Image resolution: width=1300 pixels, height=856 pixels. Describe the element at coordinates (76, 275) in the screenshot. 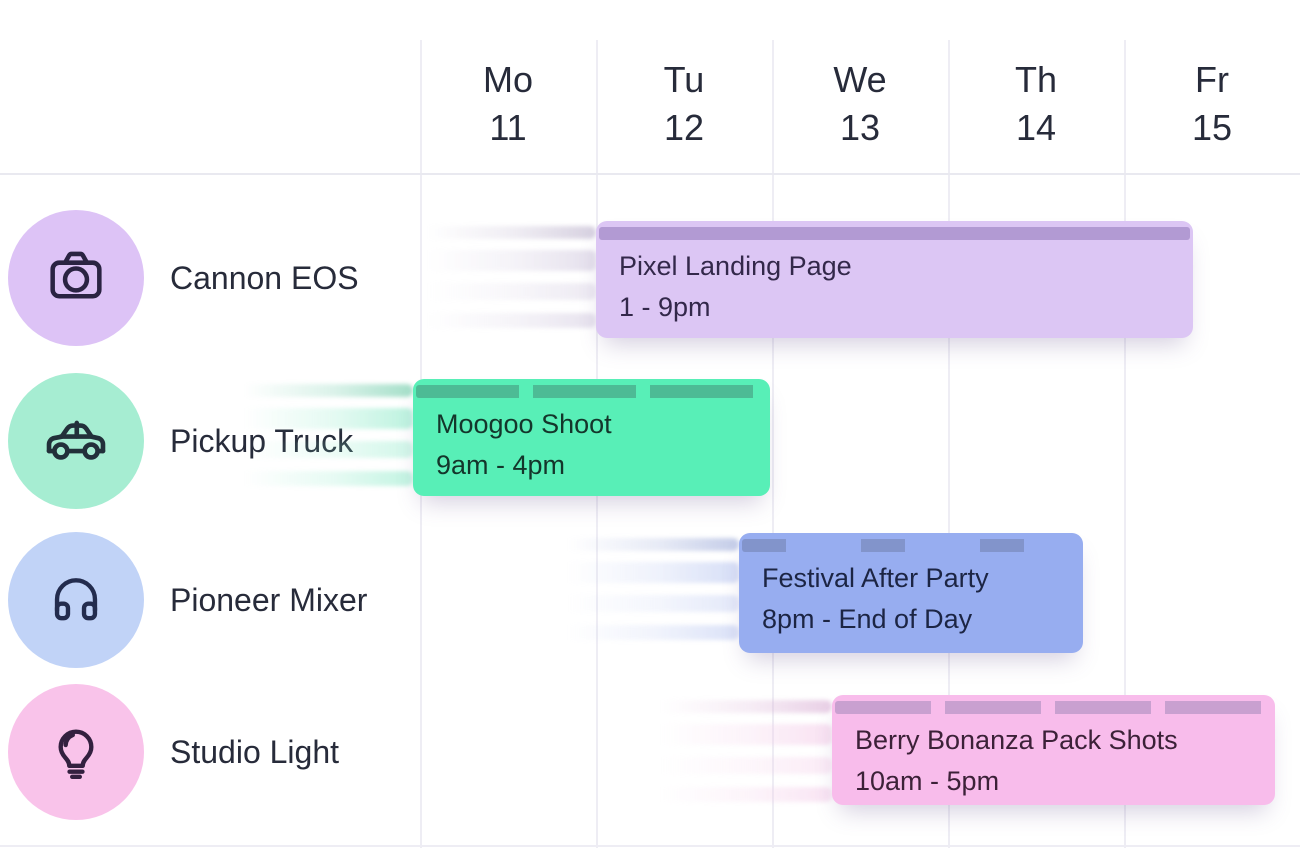

I see `camera-icon` at that location.